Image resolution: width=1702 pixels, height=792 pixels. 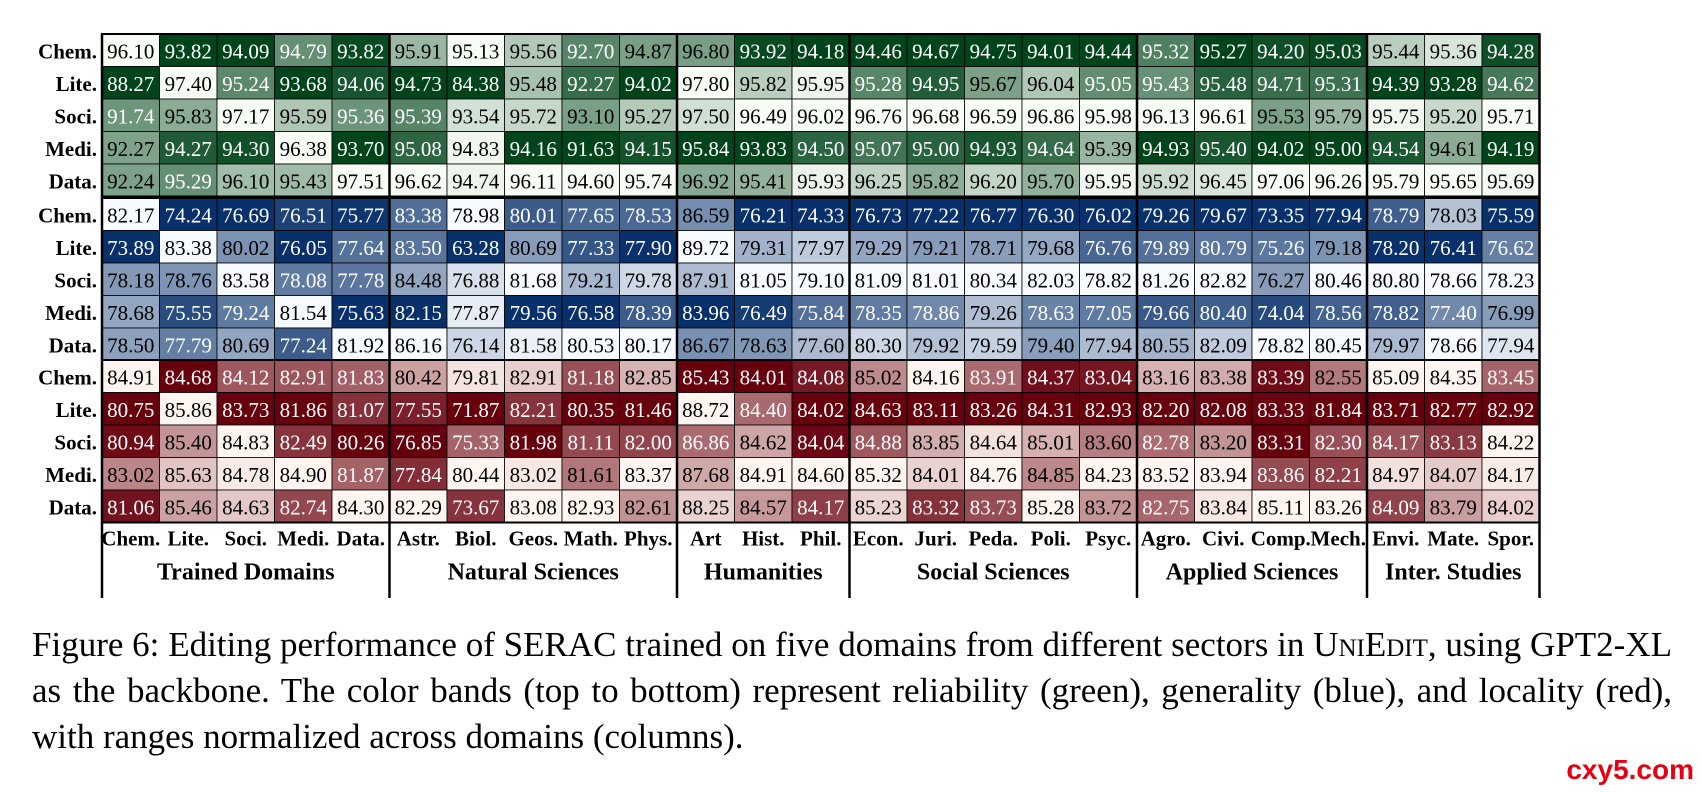 What do you see at coordinates (1108, 442) in the screenshot?
I see `cell-value-locality-2-17: 83.60` at bounding box center [1108, 442].